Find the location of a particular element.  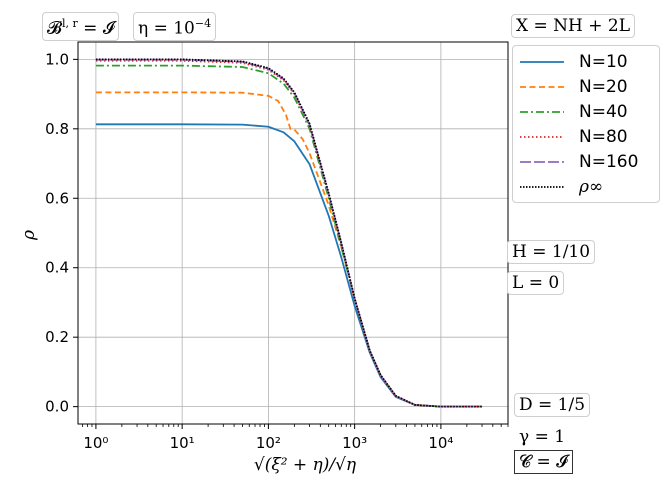

y-tick-label: 0.2 is located at coordinates (57, 337).